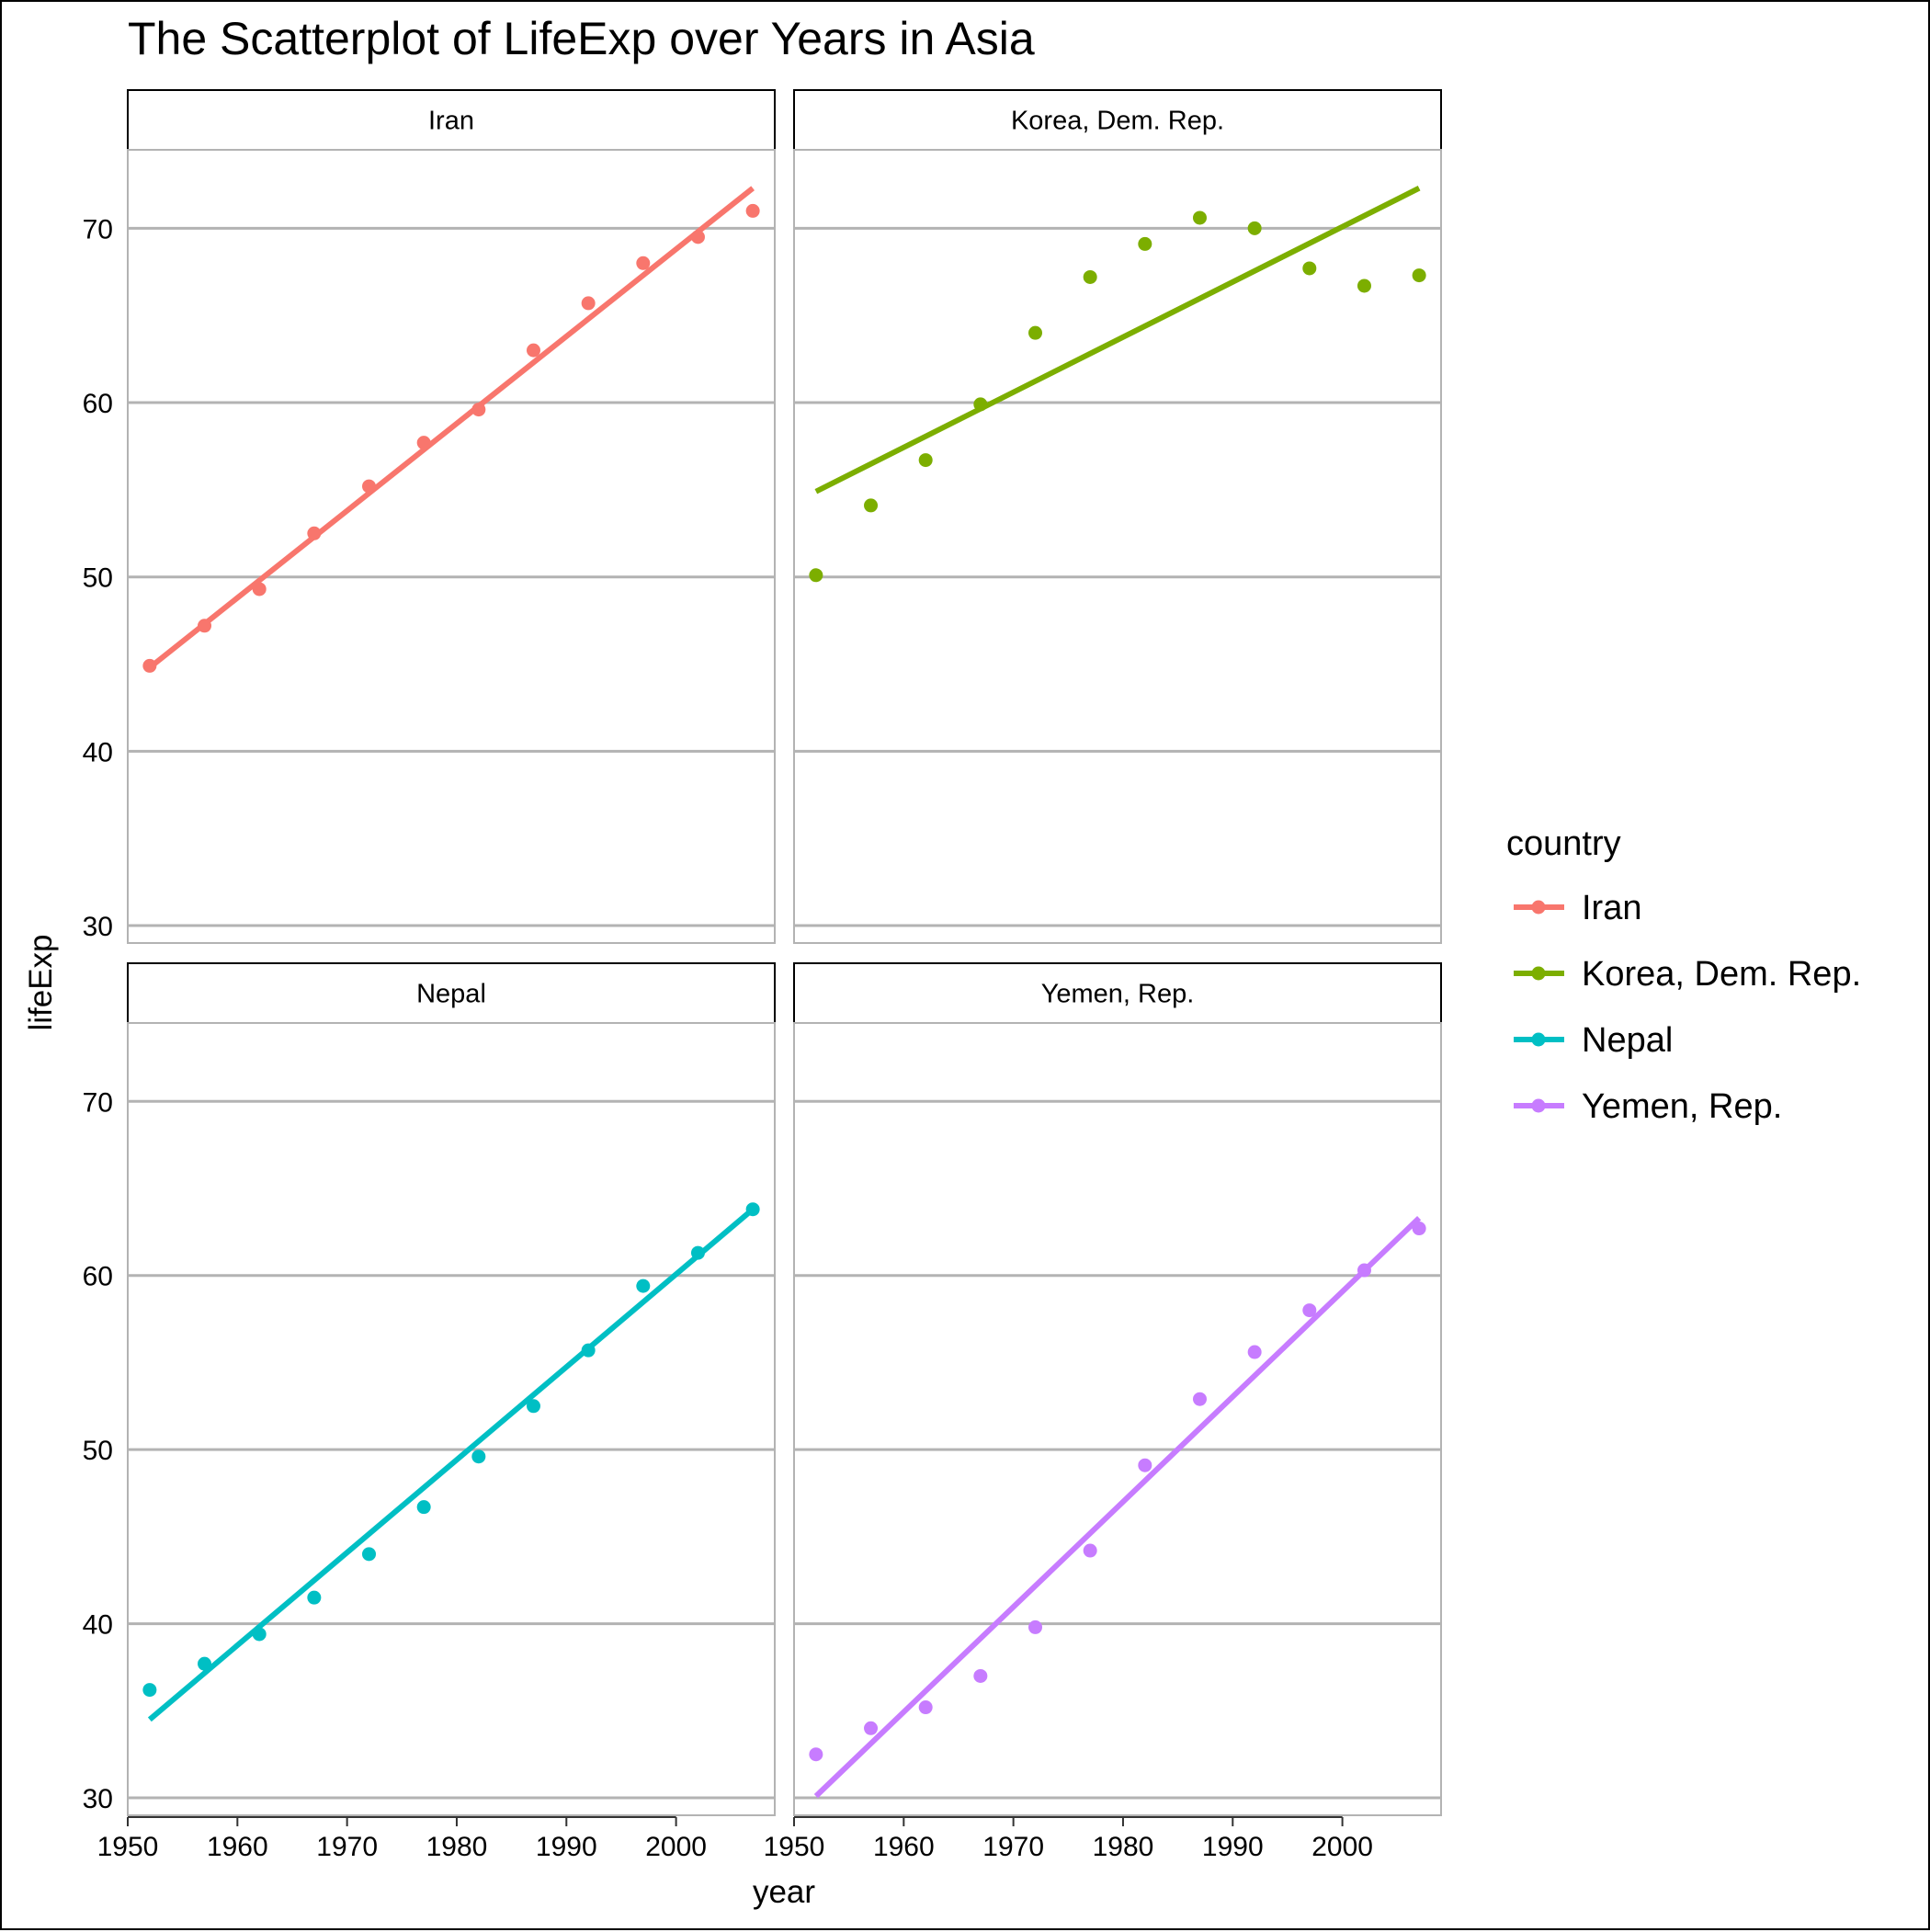 This screenshot has height=1932, width=1930. Describe the element at coordinates (1539, 1040) in the screenshot. I see `legend-item-nepal-point-swatch` at that location.